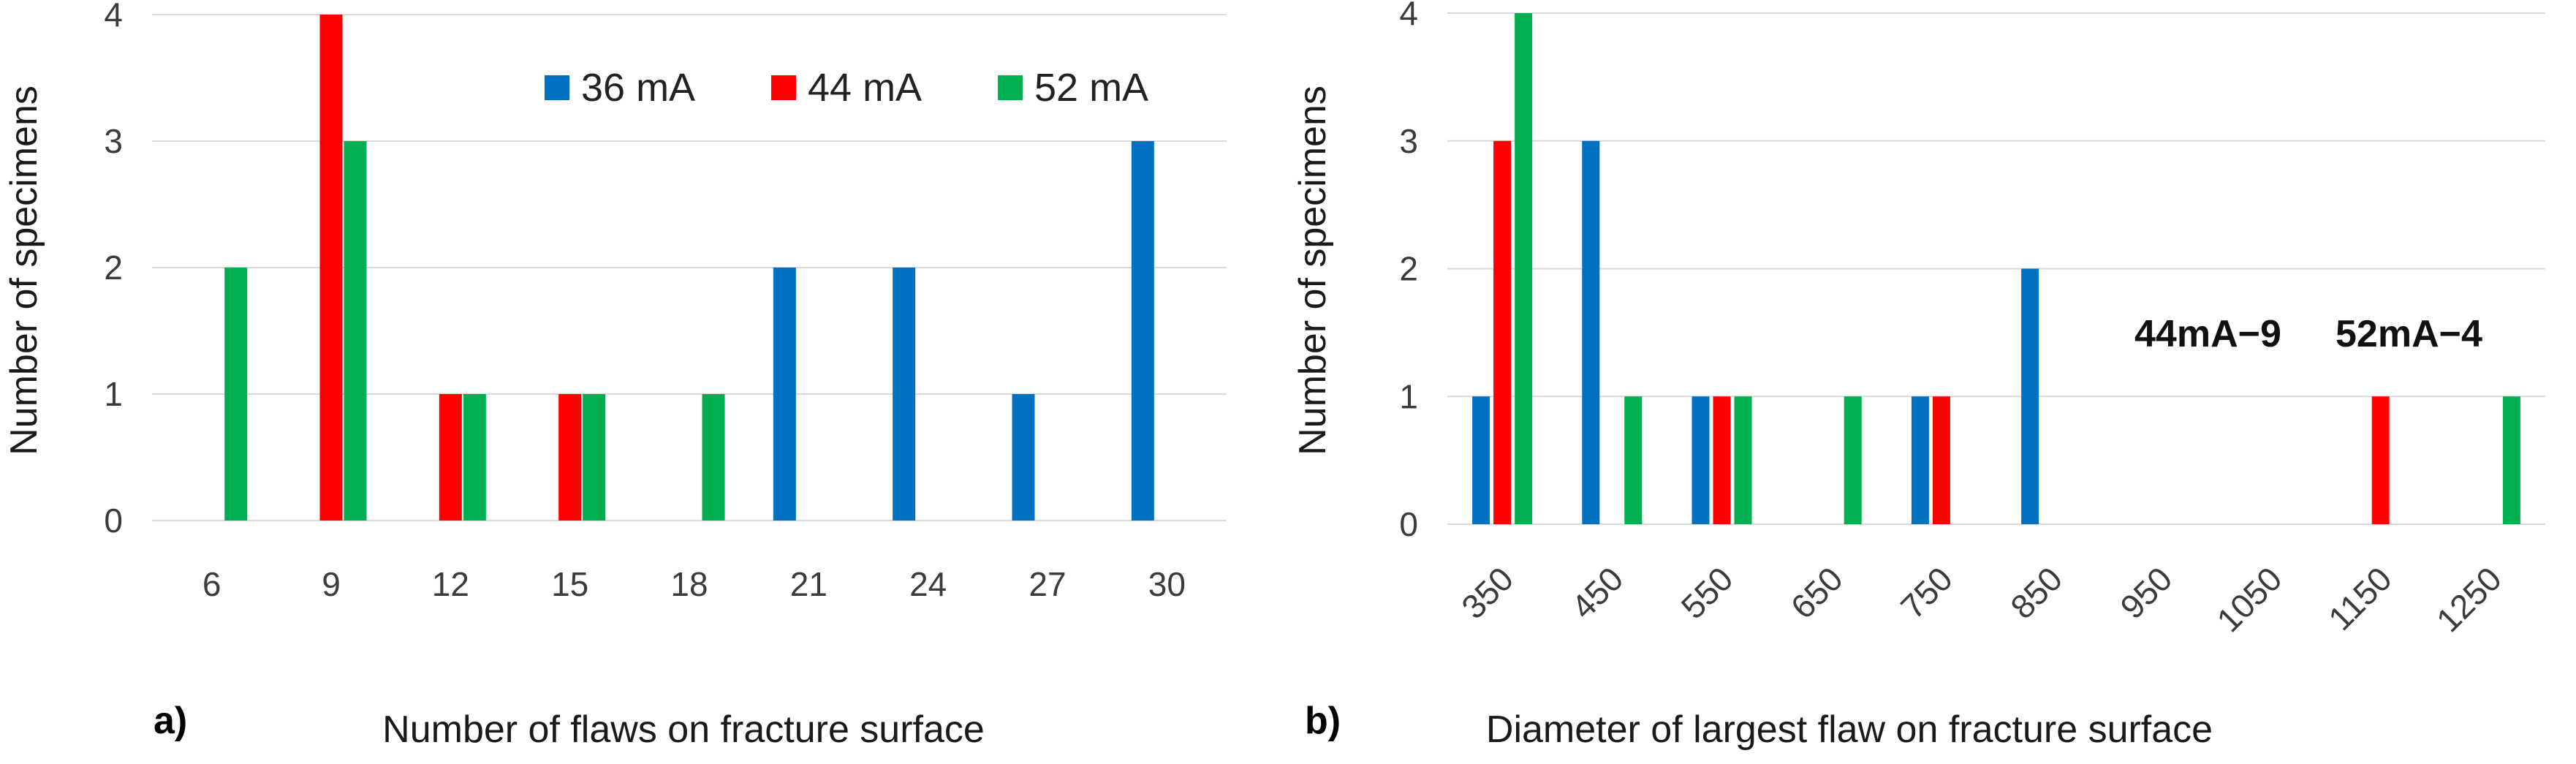  I want to click on x-tick-label: 9, so click(331, 584).